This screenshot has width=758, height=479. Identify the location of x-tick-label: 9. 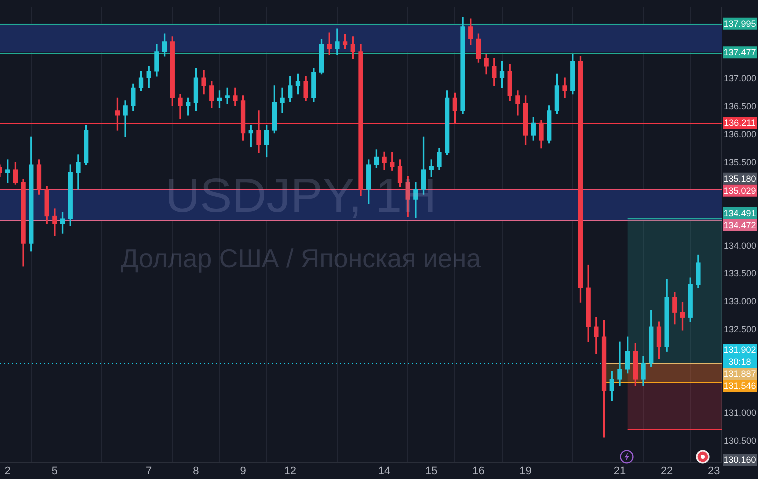
(243, 472).